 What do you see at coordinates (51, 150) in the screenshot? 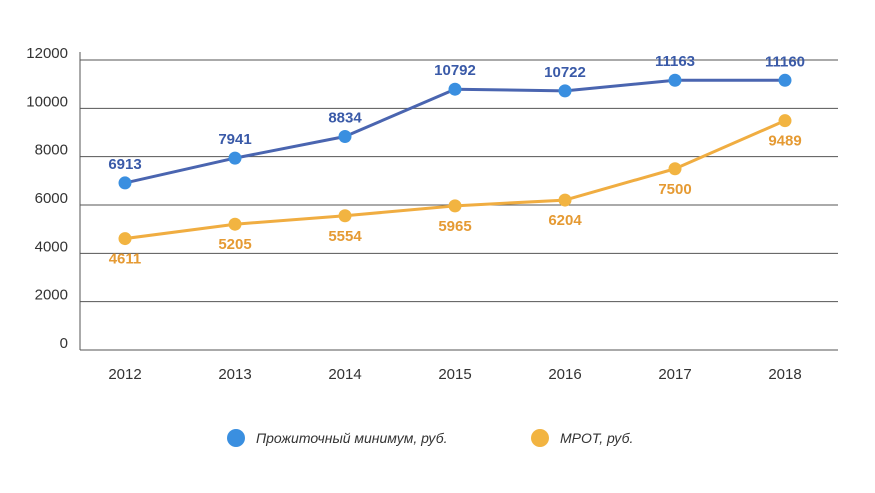
I see `y-tick-label: 8000` at bounding box center [51, 150].